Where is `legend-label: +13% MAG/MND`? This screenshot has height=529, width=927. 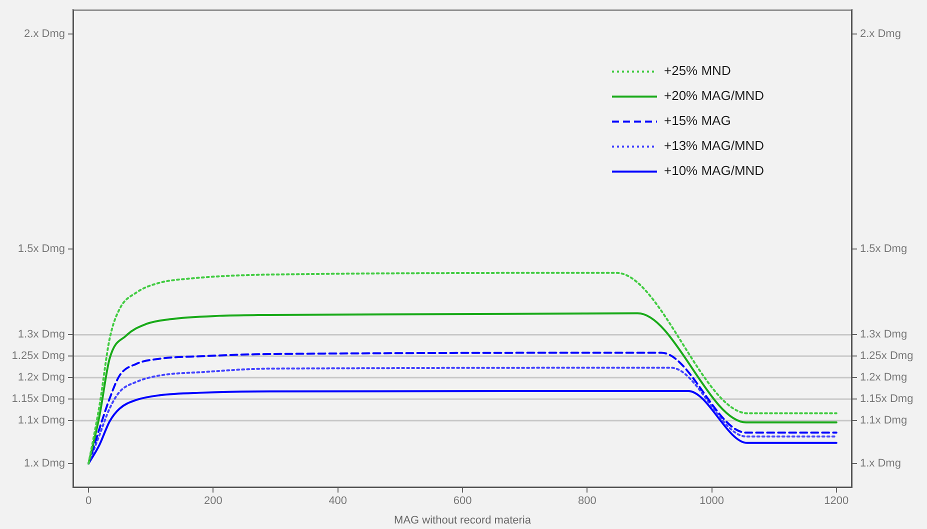
legend-label: +13% MAG/MND is located at coordinates (714, 146).